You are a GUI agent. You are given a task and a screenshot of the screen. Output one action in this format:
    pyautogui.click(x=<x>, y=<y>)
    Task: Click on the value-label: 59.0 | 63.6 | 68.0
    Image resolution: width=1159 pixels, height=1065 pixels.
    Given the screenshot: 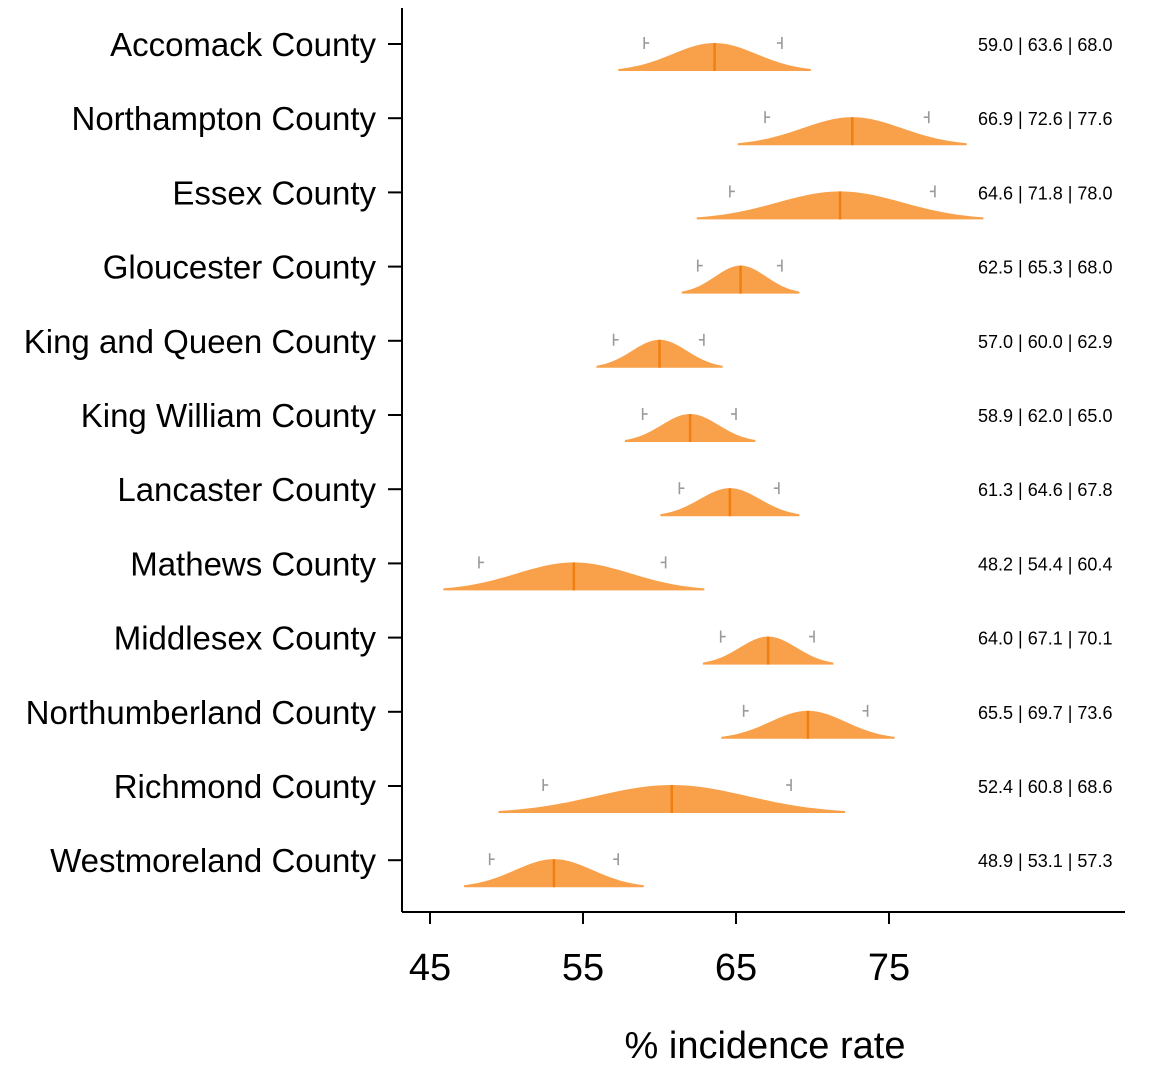 What is the action you would take?
    pyautogui.click(x=1045, y=45)
    